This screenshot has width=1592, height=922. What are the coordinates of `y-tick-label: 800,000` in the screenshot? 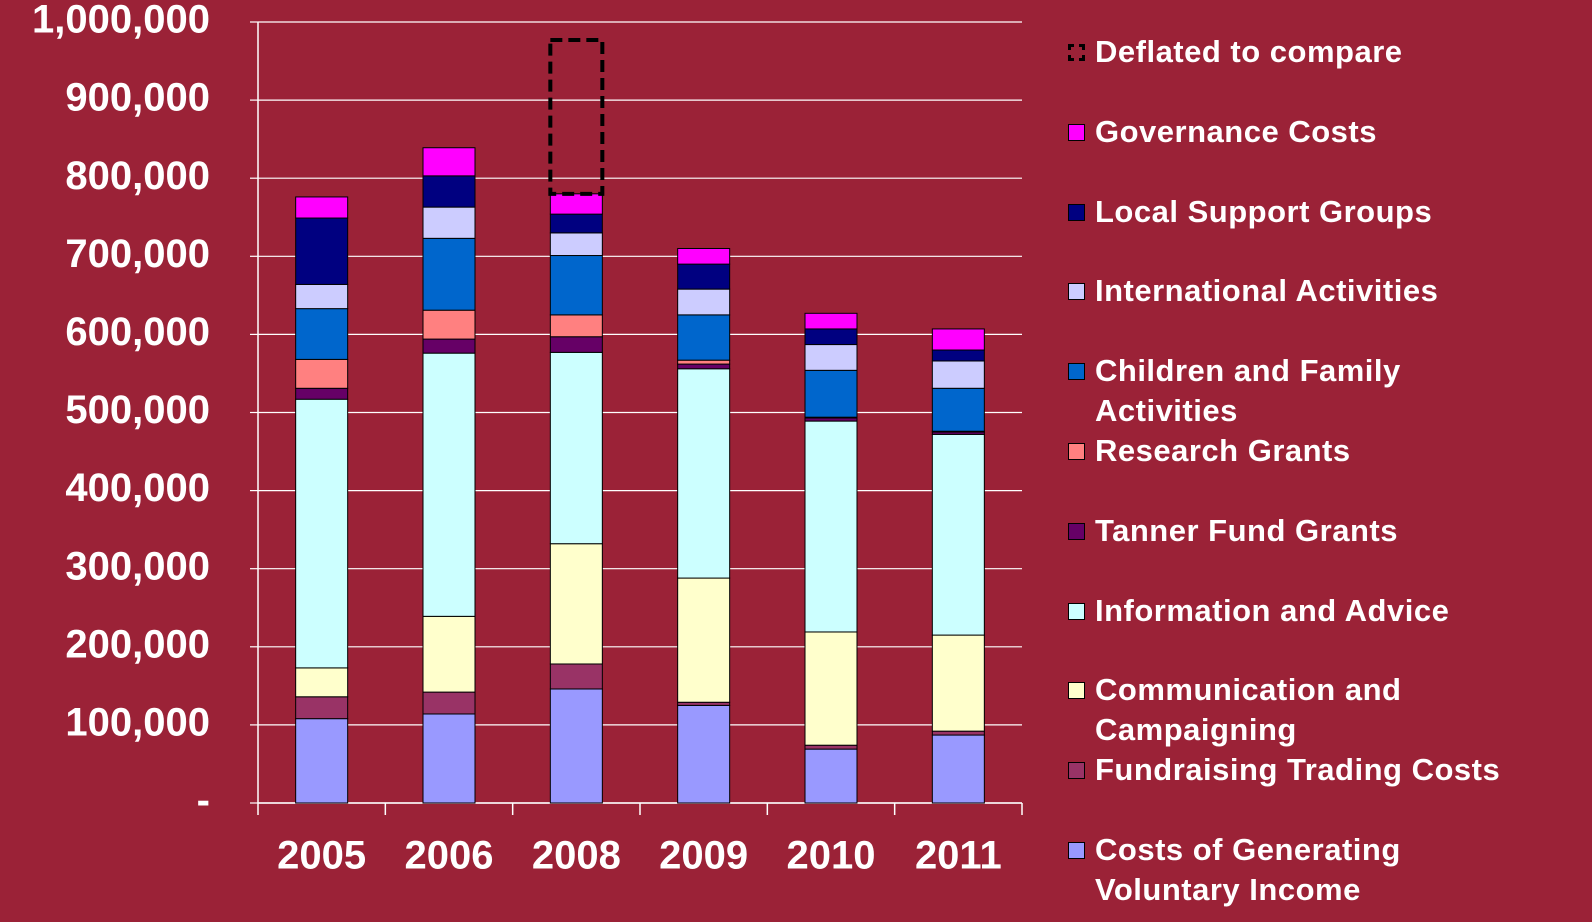 It's located at (137, 176).